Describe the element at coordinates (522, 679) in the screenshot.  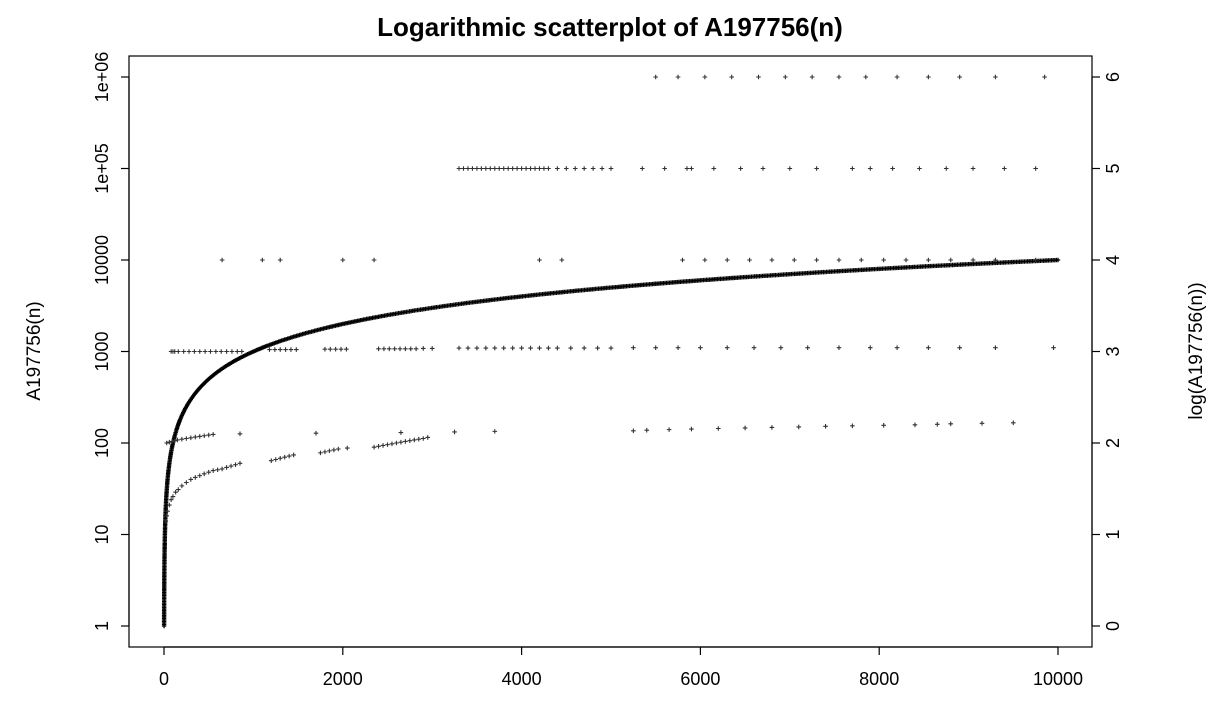
I see `x-tick-label: 4000` at that location.